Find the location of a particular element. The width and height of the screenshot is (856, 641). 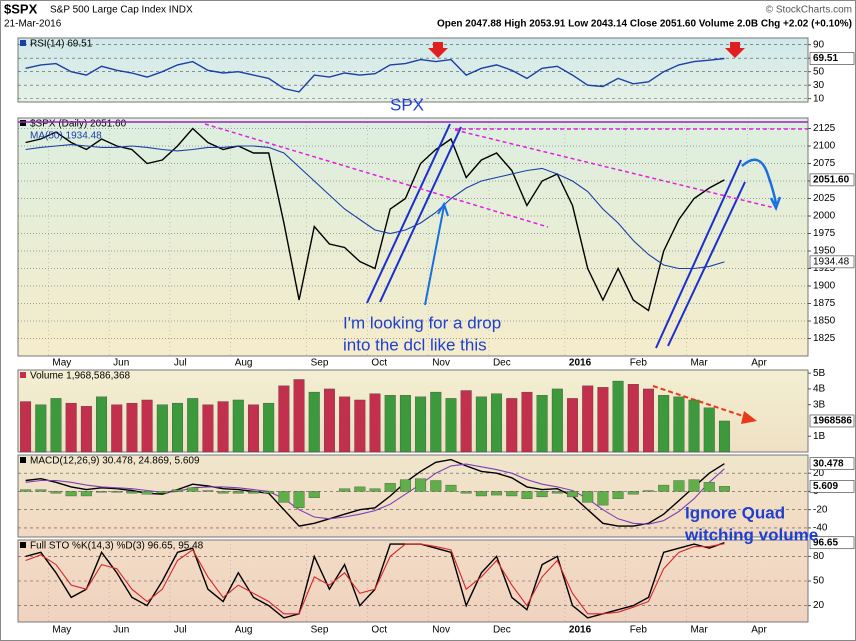

y-tick-label: 1825 is located at coordinates (824, 338).